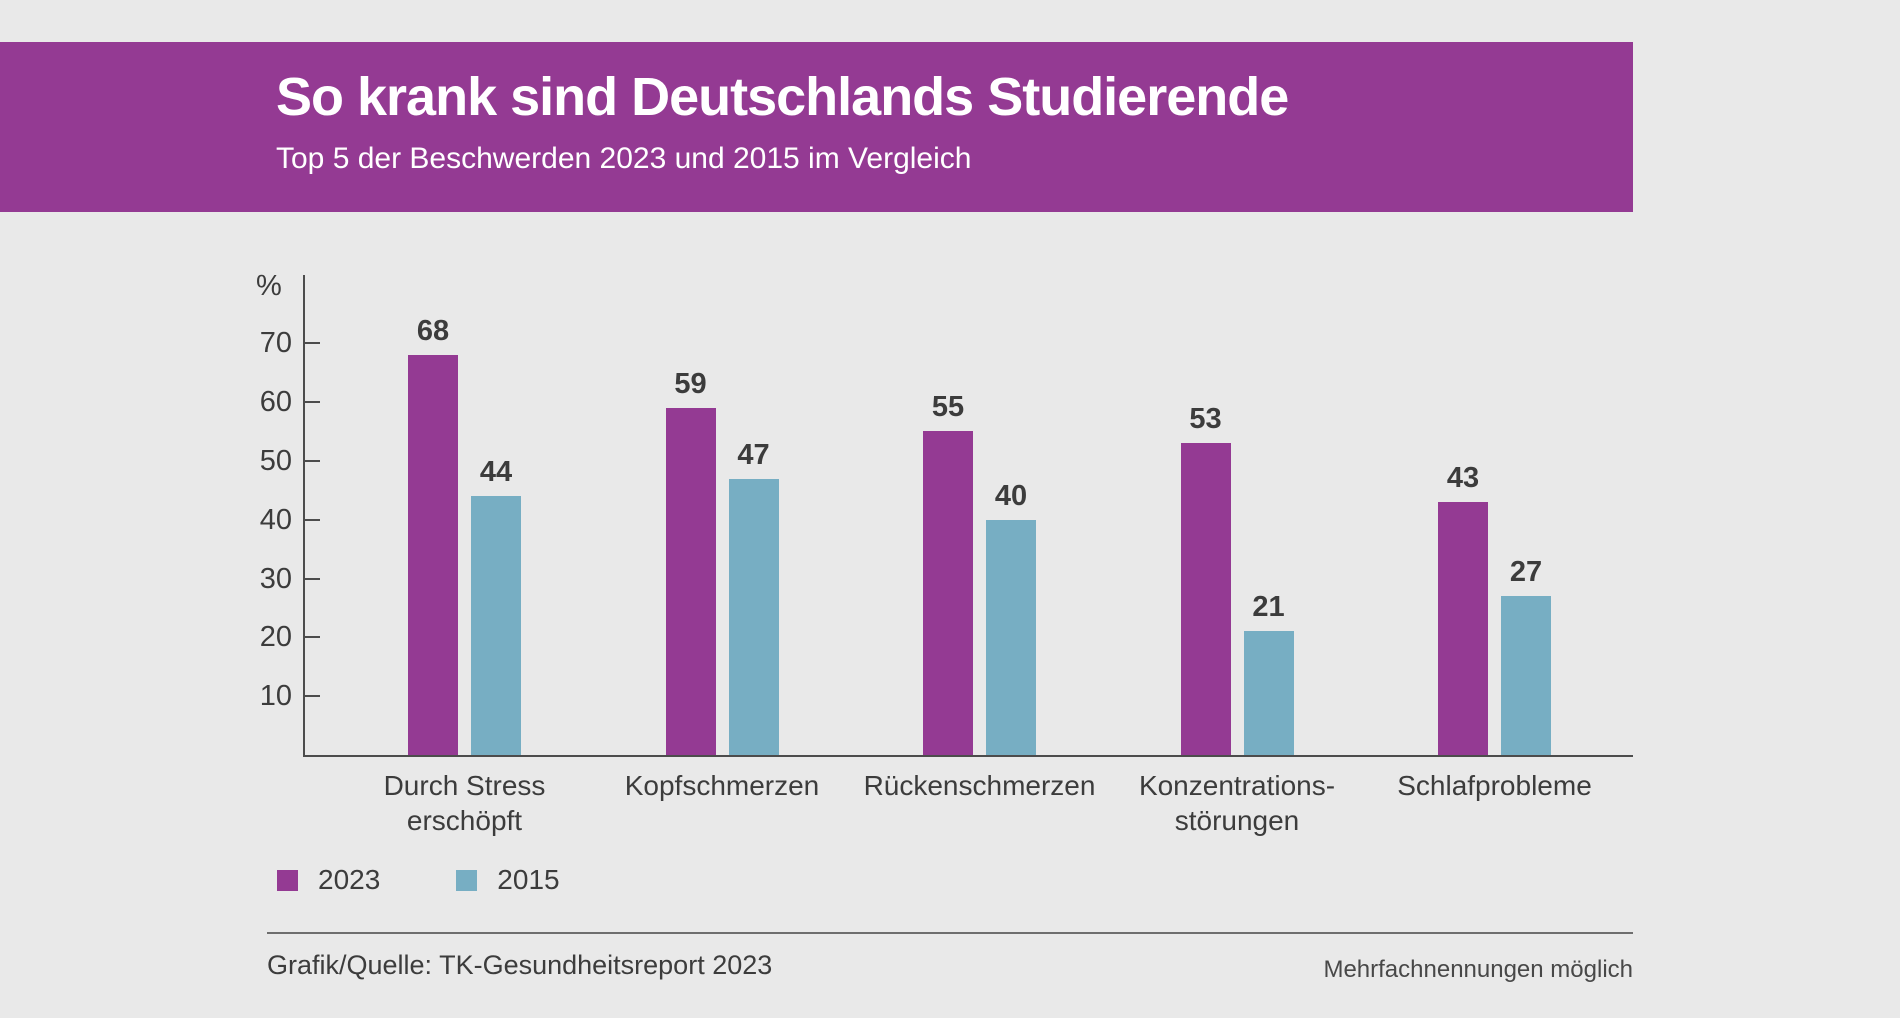 This screenshot has width=1900, height=1018. I want to click on x-category-label: Kopfschmerzen, so click(722, 785).